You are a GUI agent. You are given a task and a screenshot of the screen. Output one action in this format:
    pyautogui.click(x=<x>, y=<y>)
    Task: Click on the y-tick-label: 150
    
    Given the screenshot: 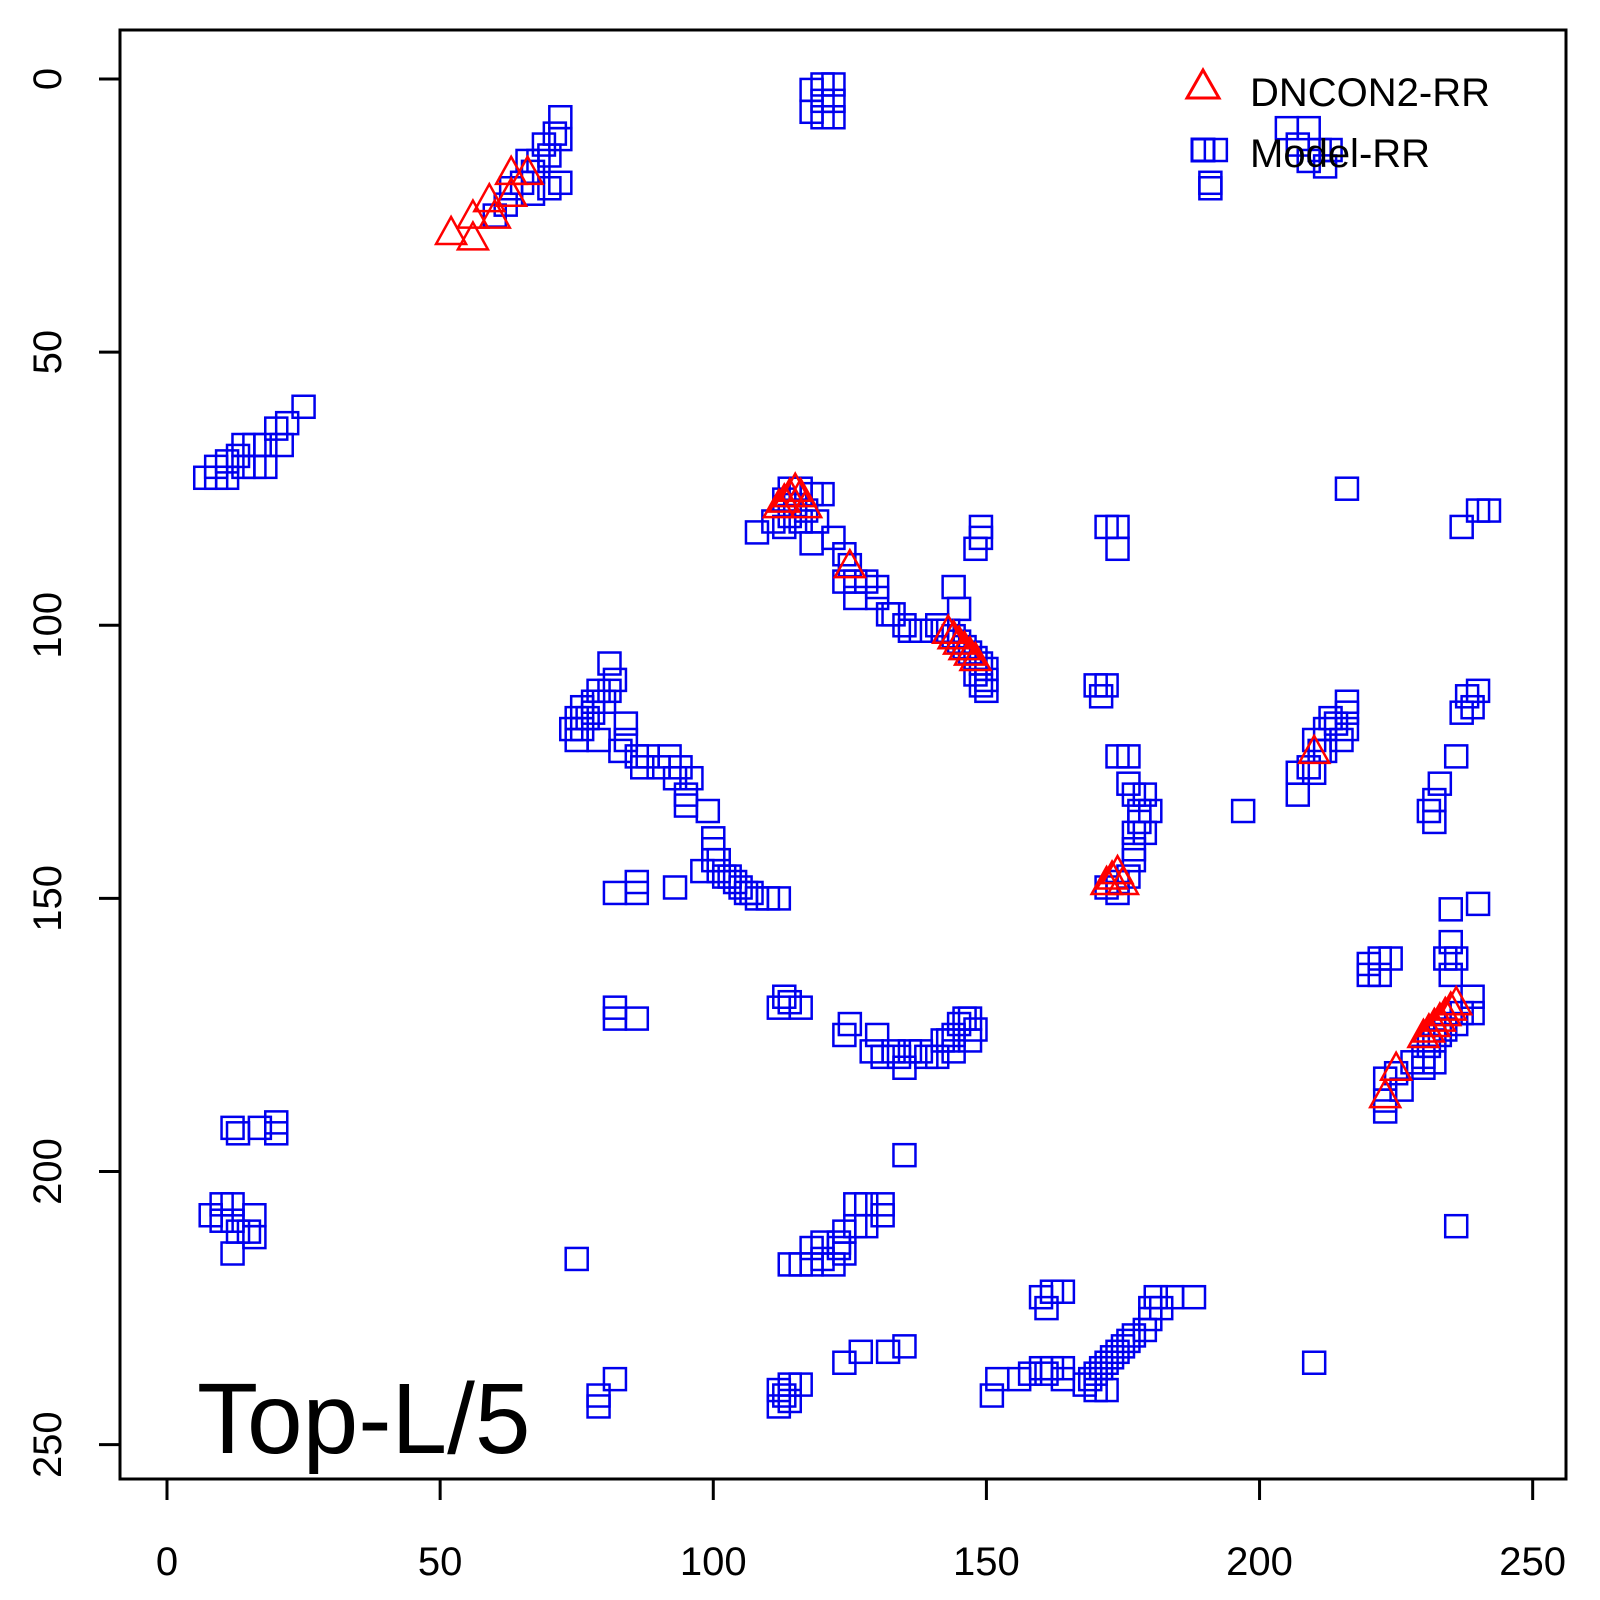 What is the action you would take?
    pyautogui.click(x=48, y=898)
    